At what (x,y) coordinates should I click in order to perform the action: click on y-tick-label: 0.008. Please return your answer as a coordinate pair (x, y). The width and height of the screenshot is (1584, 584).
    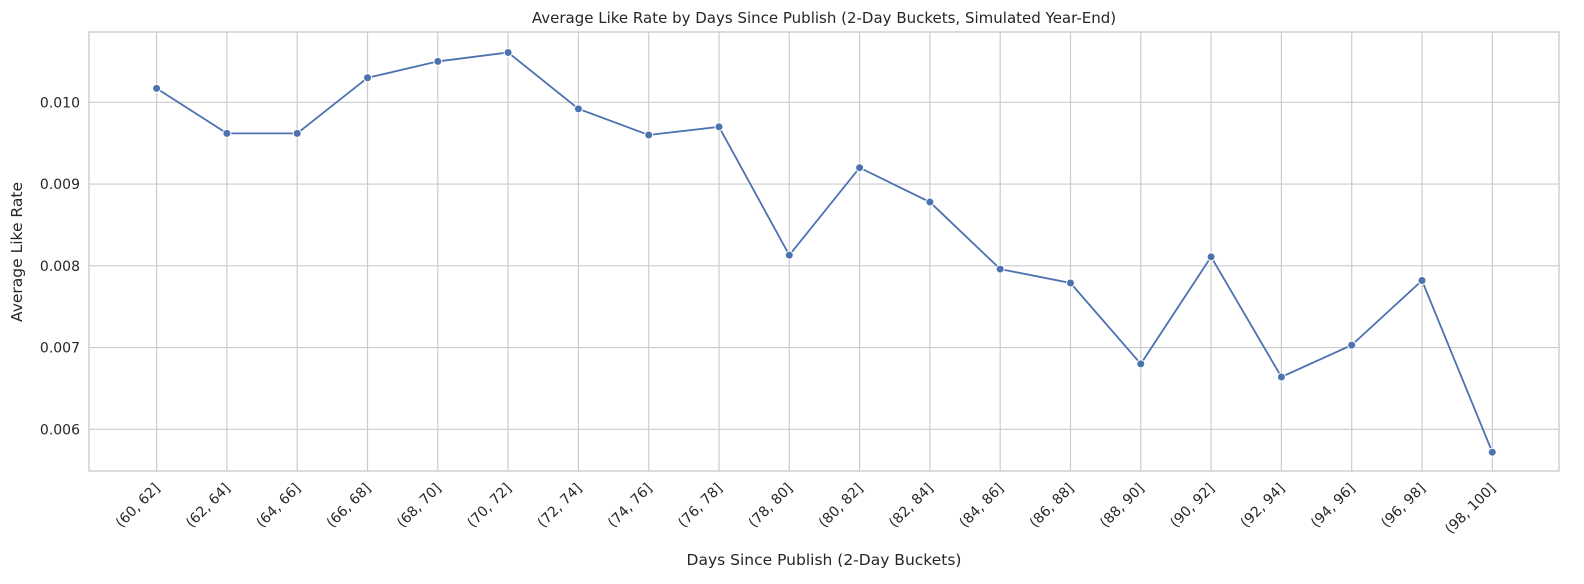
    Looking at the image, I should click on (60, 267).